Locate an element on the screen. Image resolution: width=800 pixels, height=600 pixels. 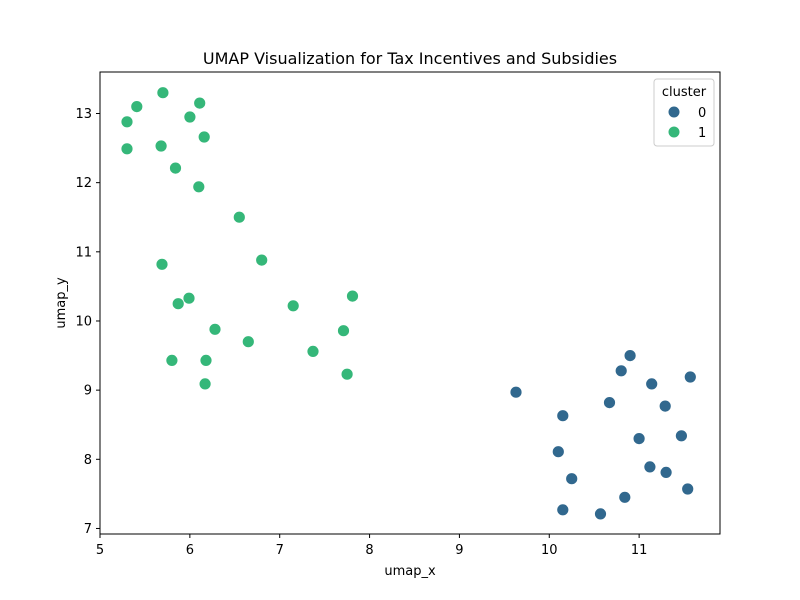
x-tick-label-10: 10 is located at coordinates (549, 550).